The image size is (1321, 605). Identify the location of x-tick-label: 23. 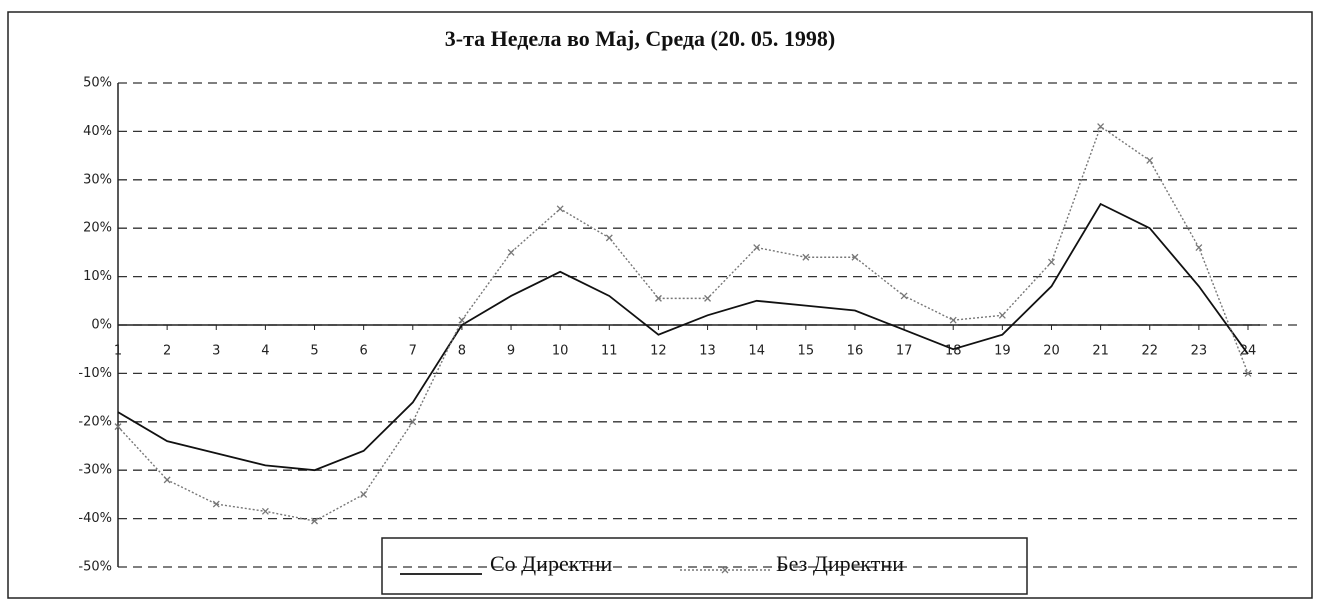
(1199, 351).